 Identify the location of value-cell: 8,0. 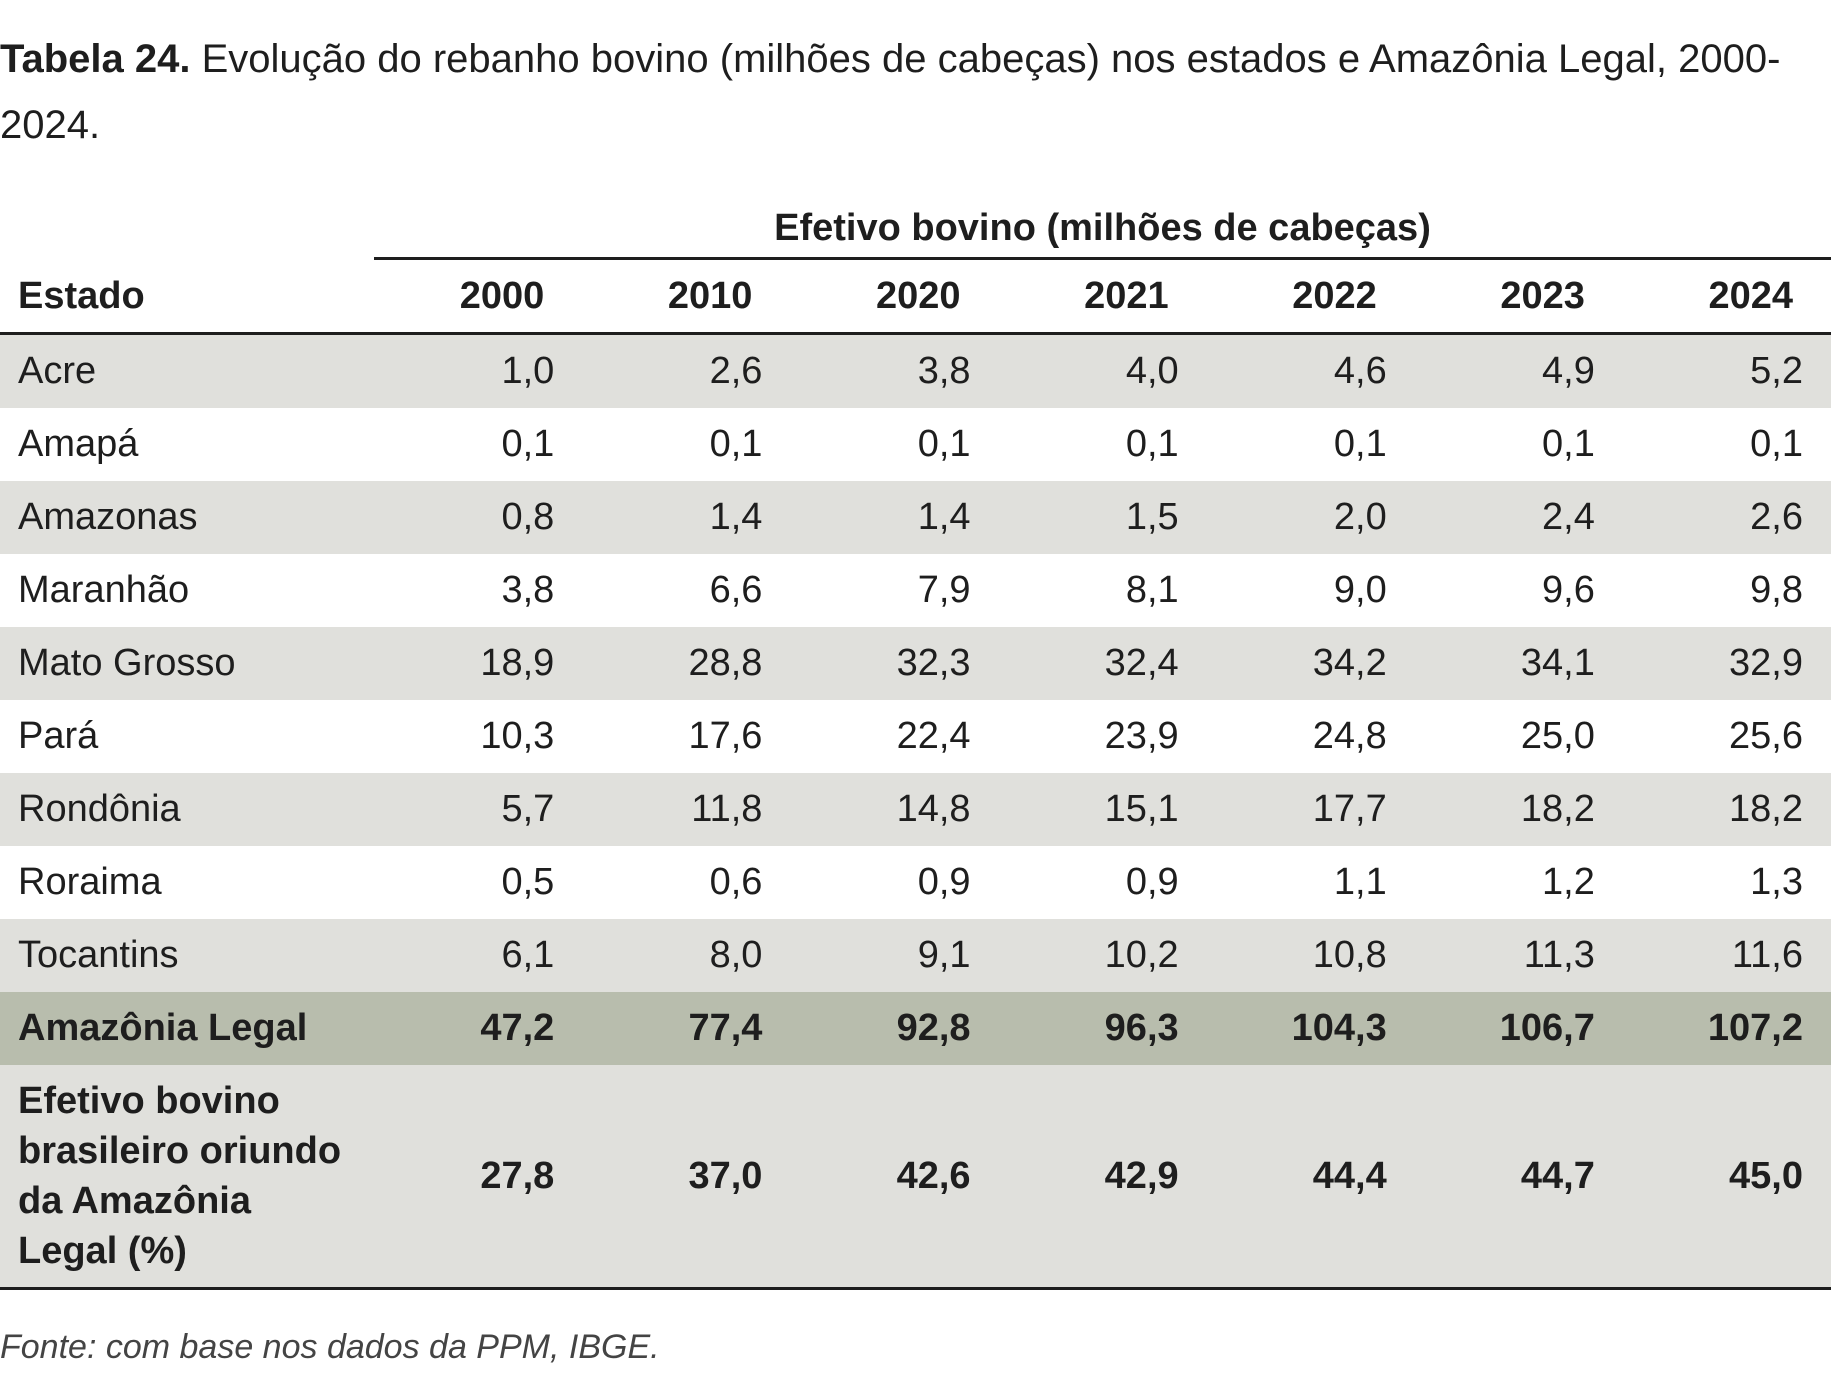
(686, 955).